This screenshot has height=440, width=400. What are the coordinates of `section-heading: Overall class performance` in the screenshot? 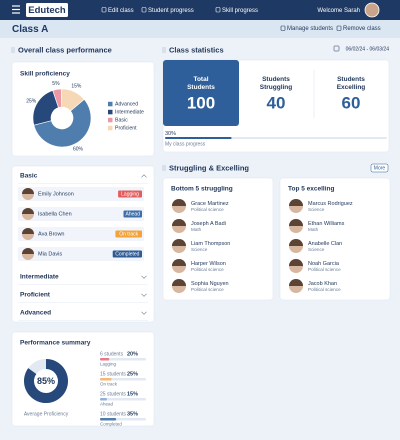 It's located at (65, 49).